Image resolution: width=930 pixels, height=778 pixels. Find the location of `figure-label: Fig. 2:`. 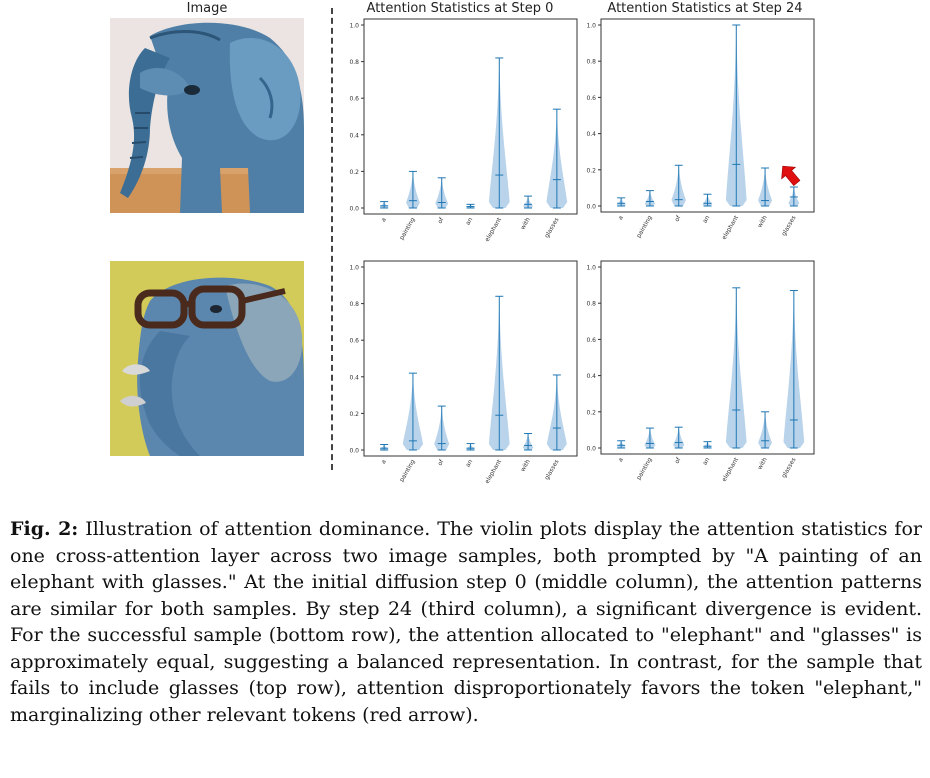

figure-label: Fig. 2: is located at coordinates (44, 529).